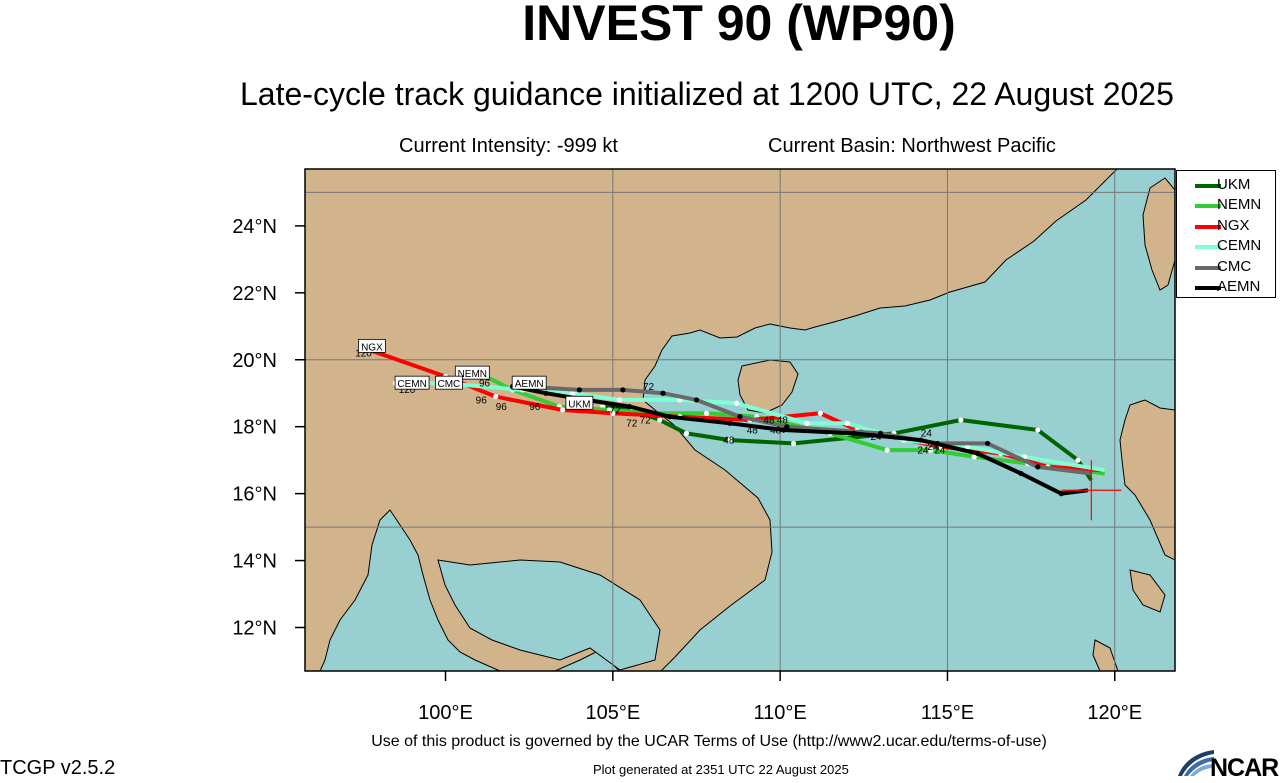  Describe the element at coordinates (254, 495) in the screenshot. I see `y-tick-label: 16°N` at that location.